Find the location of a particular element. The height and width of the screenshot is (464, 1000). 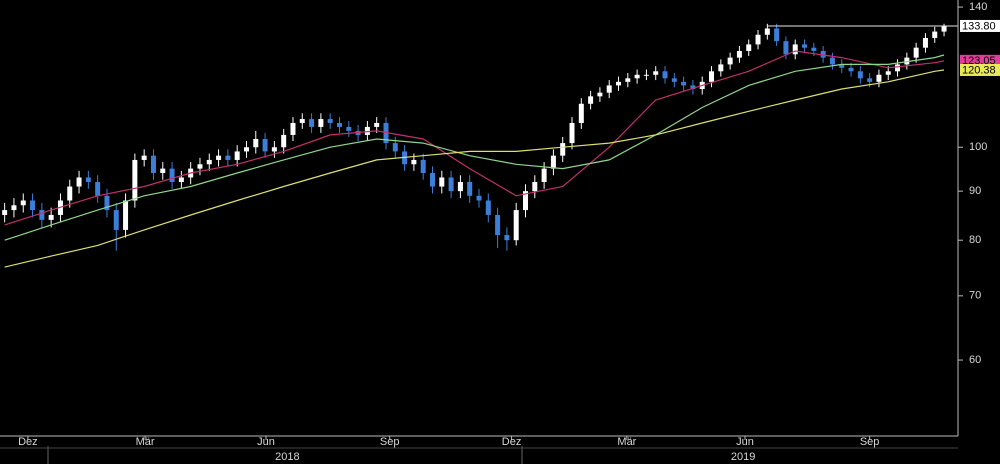

year-label: 2019 is located at coordinates (743, 457).